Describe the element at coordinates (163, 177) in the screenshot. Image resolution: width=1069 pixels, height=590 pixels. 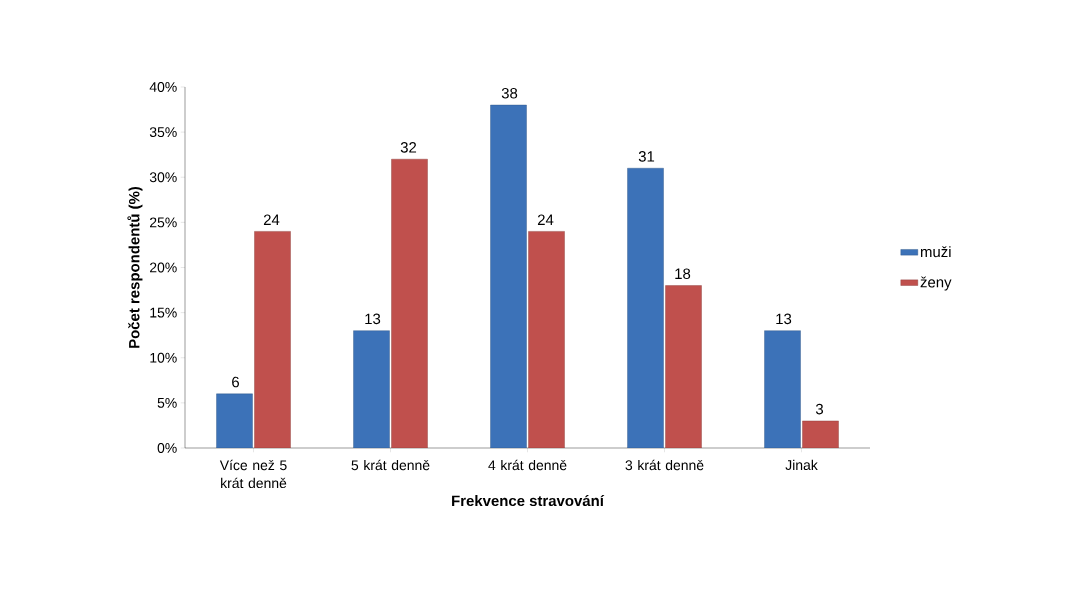
I see `y-tick-label: 30%` at that location.